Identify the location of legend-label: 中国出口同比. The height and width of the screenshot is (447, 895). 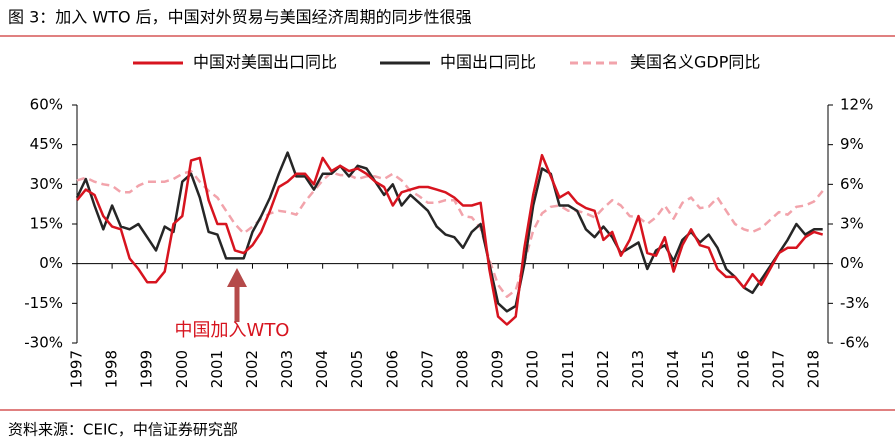
(488, 62).